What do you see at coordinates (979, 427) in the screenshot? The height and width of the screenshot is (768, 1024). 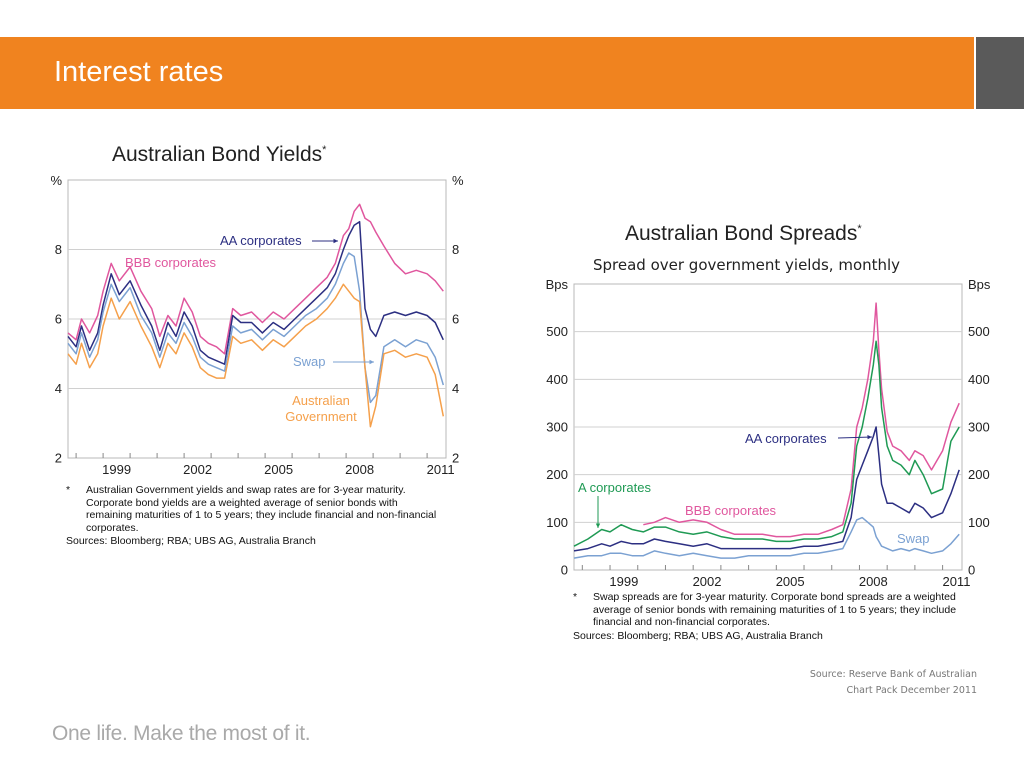 I see `y-tick-label-right: 300` at bounding box center [979, 427].